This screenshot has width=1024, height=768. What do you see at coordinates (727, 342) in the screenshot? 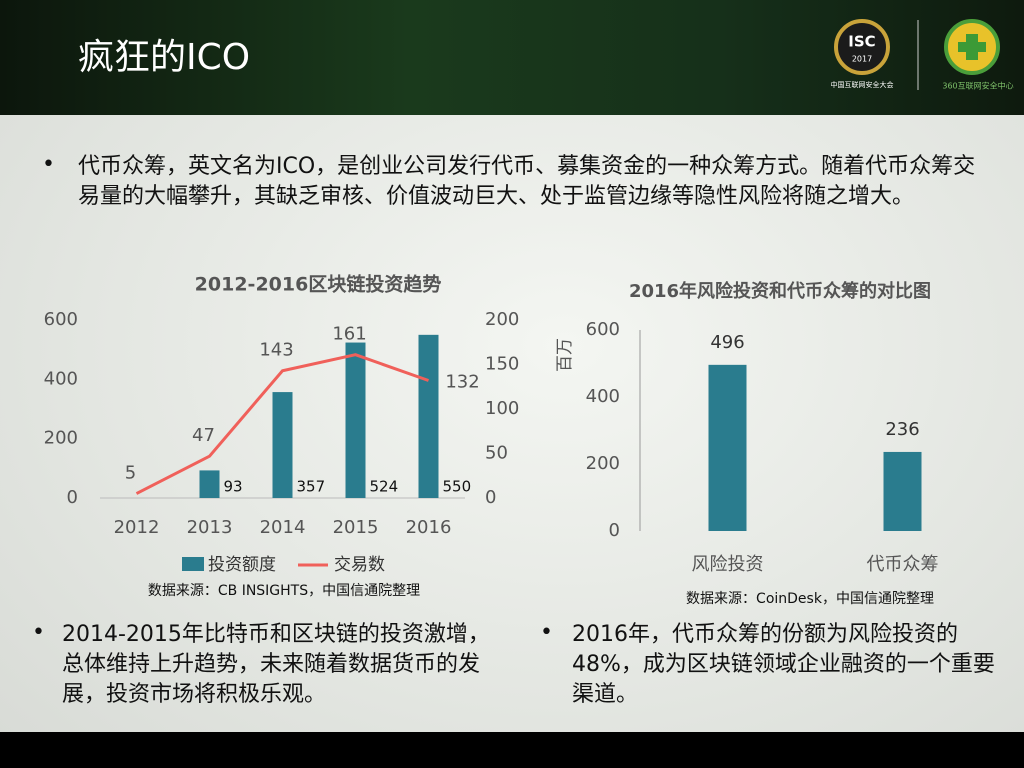
I see `bar-label: 496` at bounding box center [727, 342].